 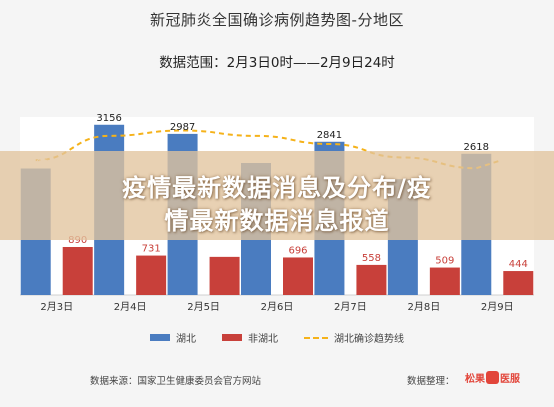 What do you see at coordinates (518, 264) in the screenshot?
I see `label-non-hubei-7: 444` at bounding box center [518, 264].